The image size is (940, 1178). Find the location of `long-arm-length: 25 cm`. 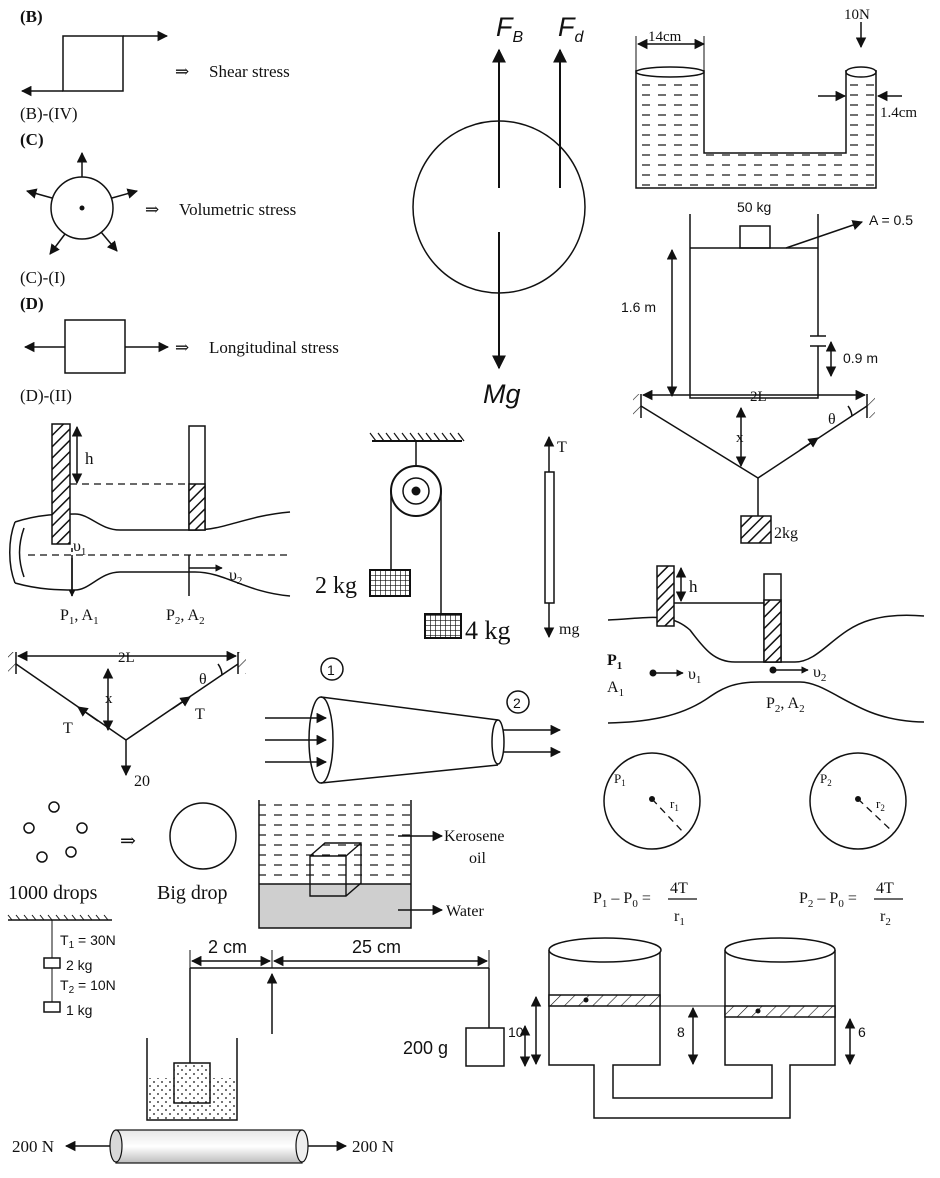

long-arm-length: 25 cm is located at coordinates (376, 947).